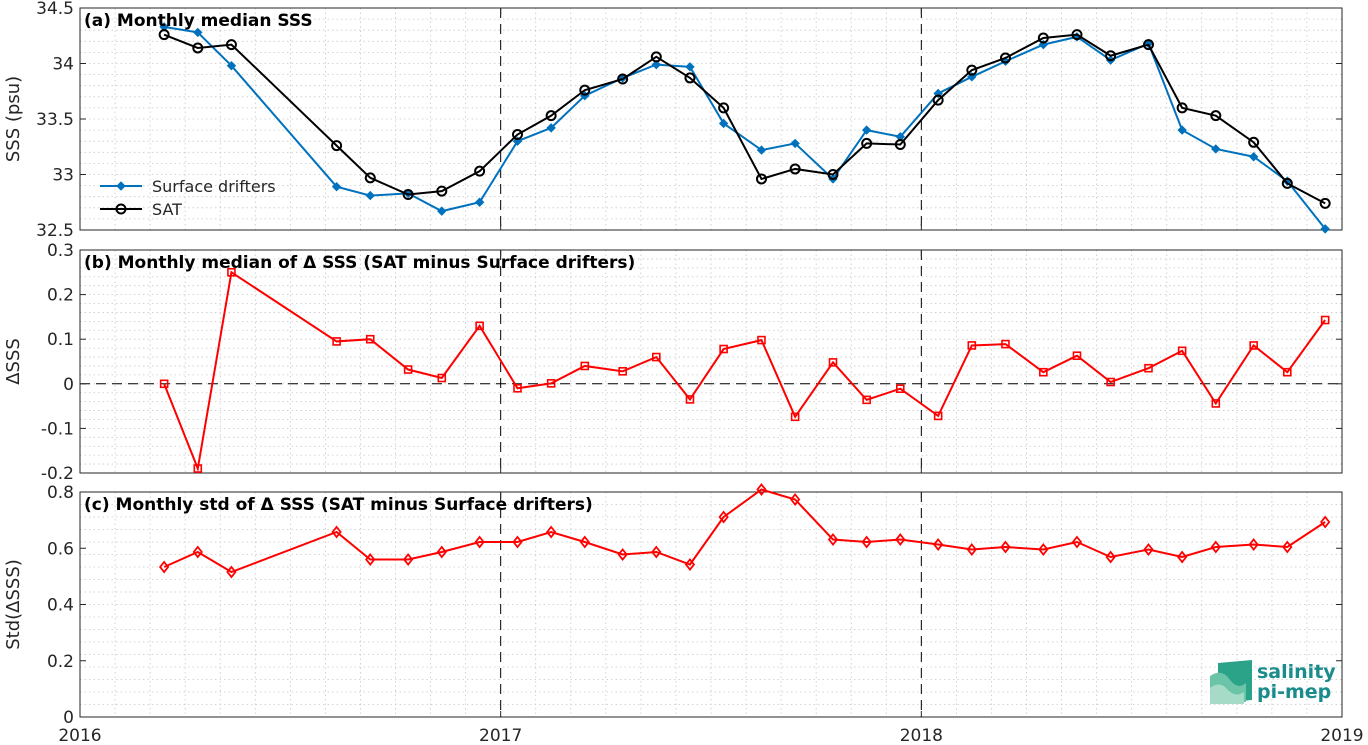 This screenshot has height=745, width=1368. Describe the element at coordinates (188, 198) in the screenshot. I see `legend: Surface drifters SAT` at that location.